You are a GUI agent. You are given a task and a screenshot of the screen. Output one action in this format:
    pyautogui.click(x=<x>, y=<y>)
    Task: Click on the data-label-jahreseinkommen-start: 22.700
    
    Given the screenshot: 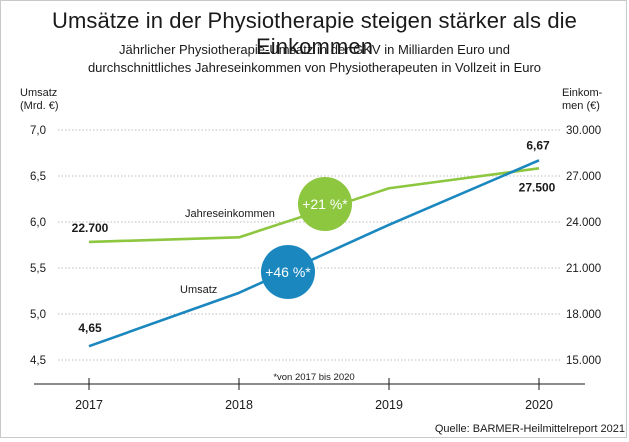 What is the action you would take?
    pyautogui.click(x=90, y=228)
    